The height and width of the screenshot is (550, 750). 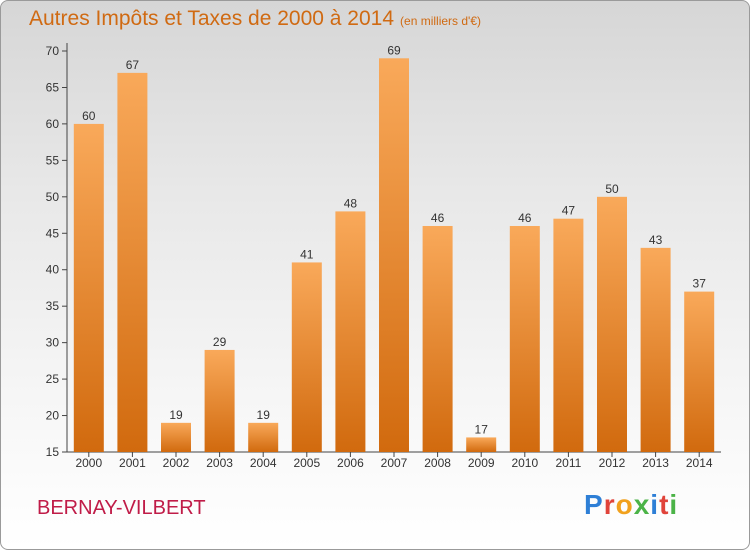 I want to click on bar-2013, so click(x=655, y=349).